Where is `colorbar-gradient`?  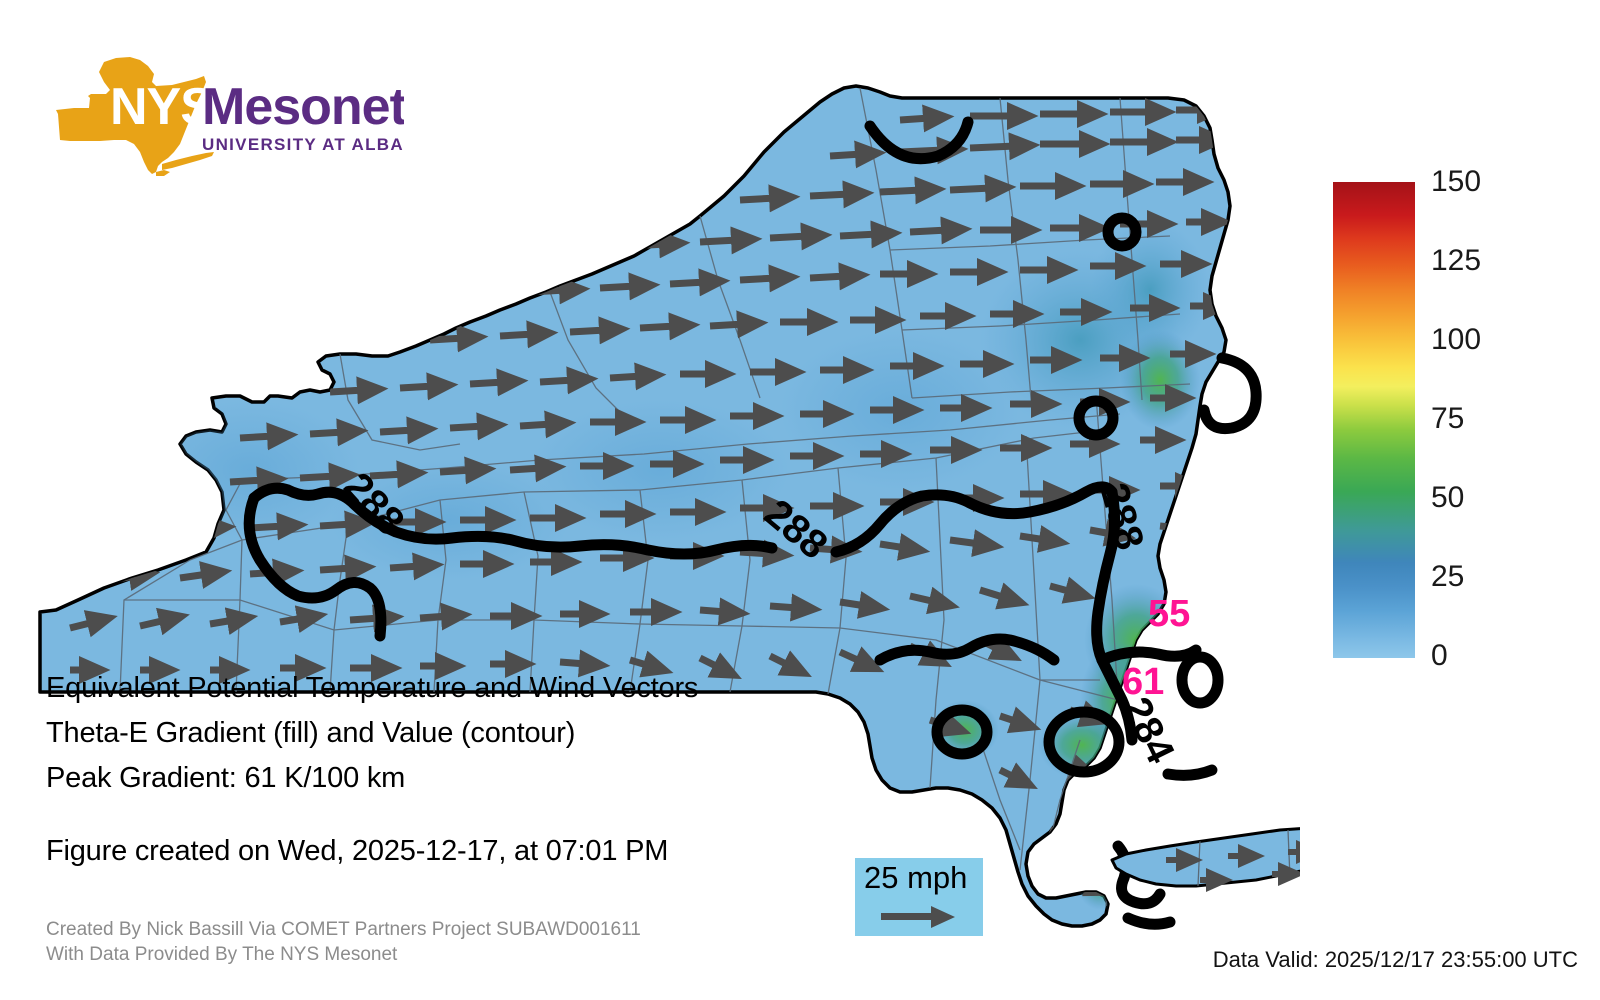
colorbar-gradient is located at coordinates (1374, 420).